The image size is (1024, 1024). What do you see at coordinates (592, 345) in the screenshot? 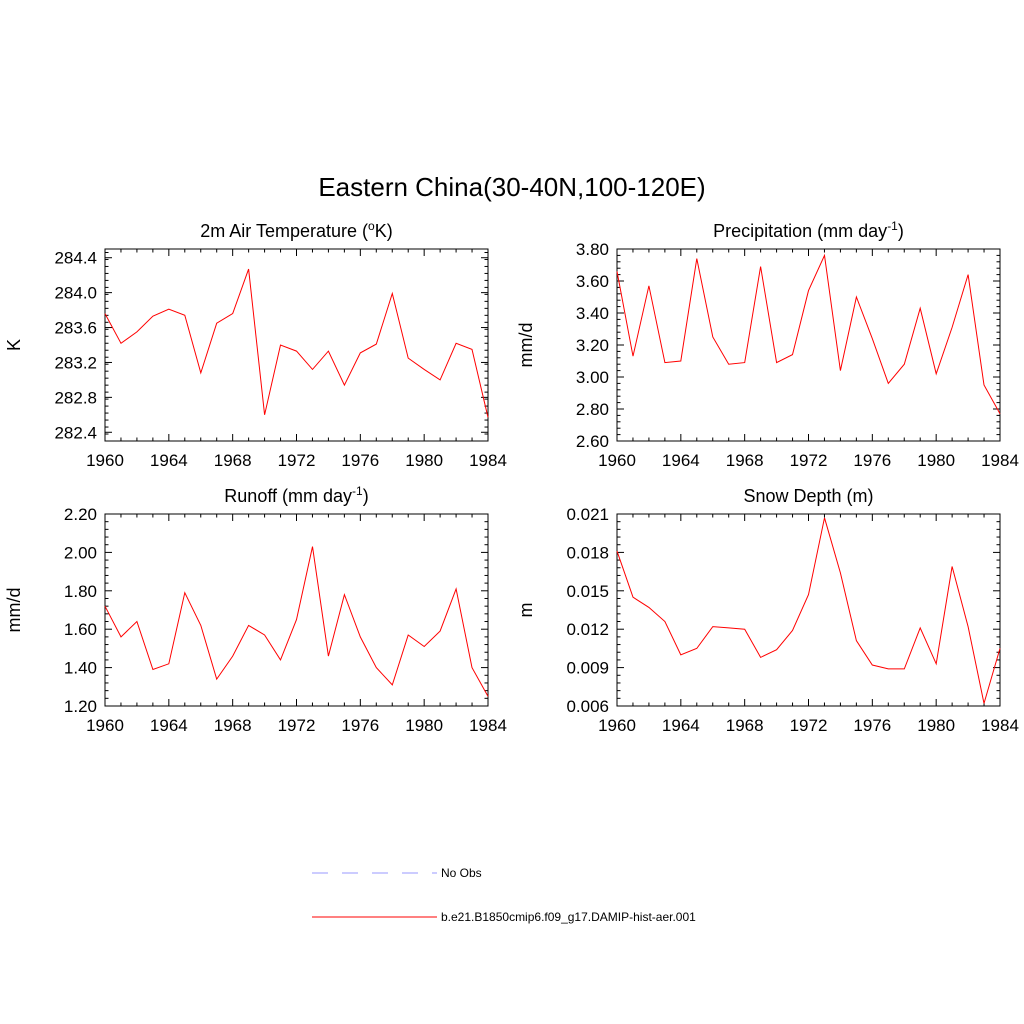
I see `y-tick-label: 3.20` at bounding box center [592, 345].